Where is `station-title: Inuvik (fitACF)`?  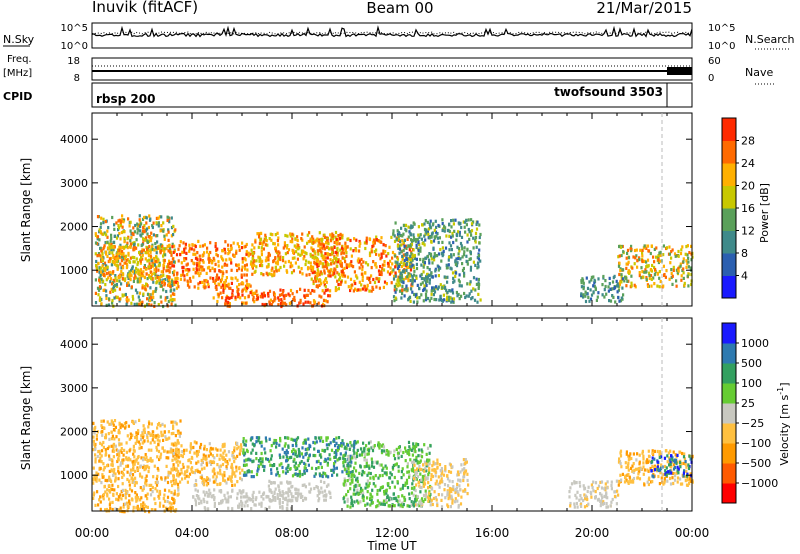 station-title: Inuvik (fitACF) is located at coordinates (145, 8).